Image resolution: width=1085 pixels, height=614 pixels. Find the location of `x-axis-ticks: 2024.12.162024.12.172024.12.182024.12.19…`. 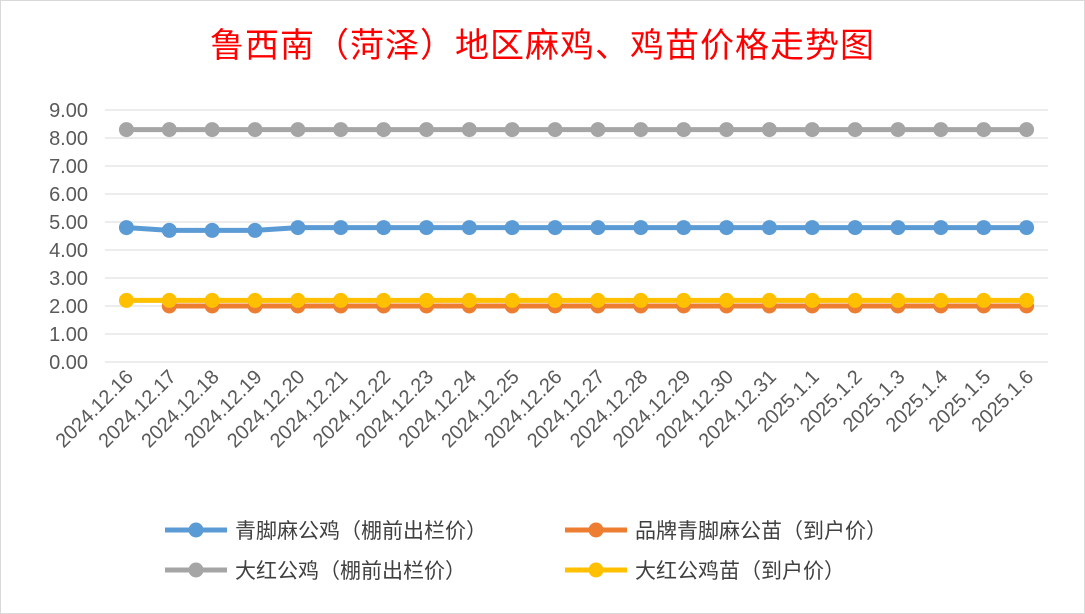

x-axis-ticks: 2024.12.162024.12.172024.12.182024.12.19… is located at coordinates (545, 409).